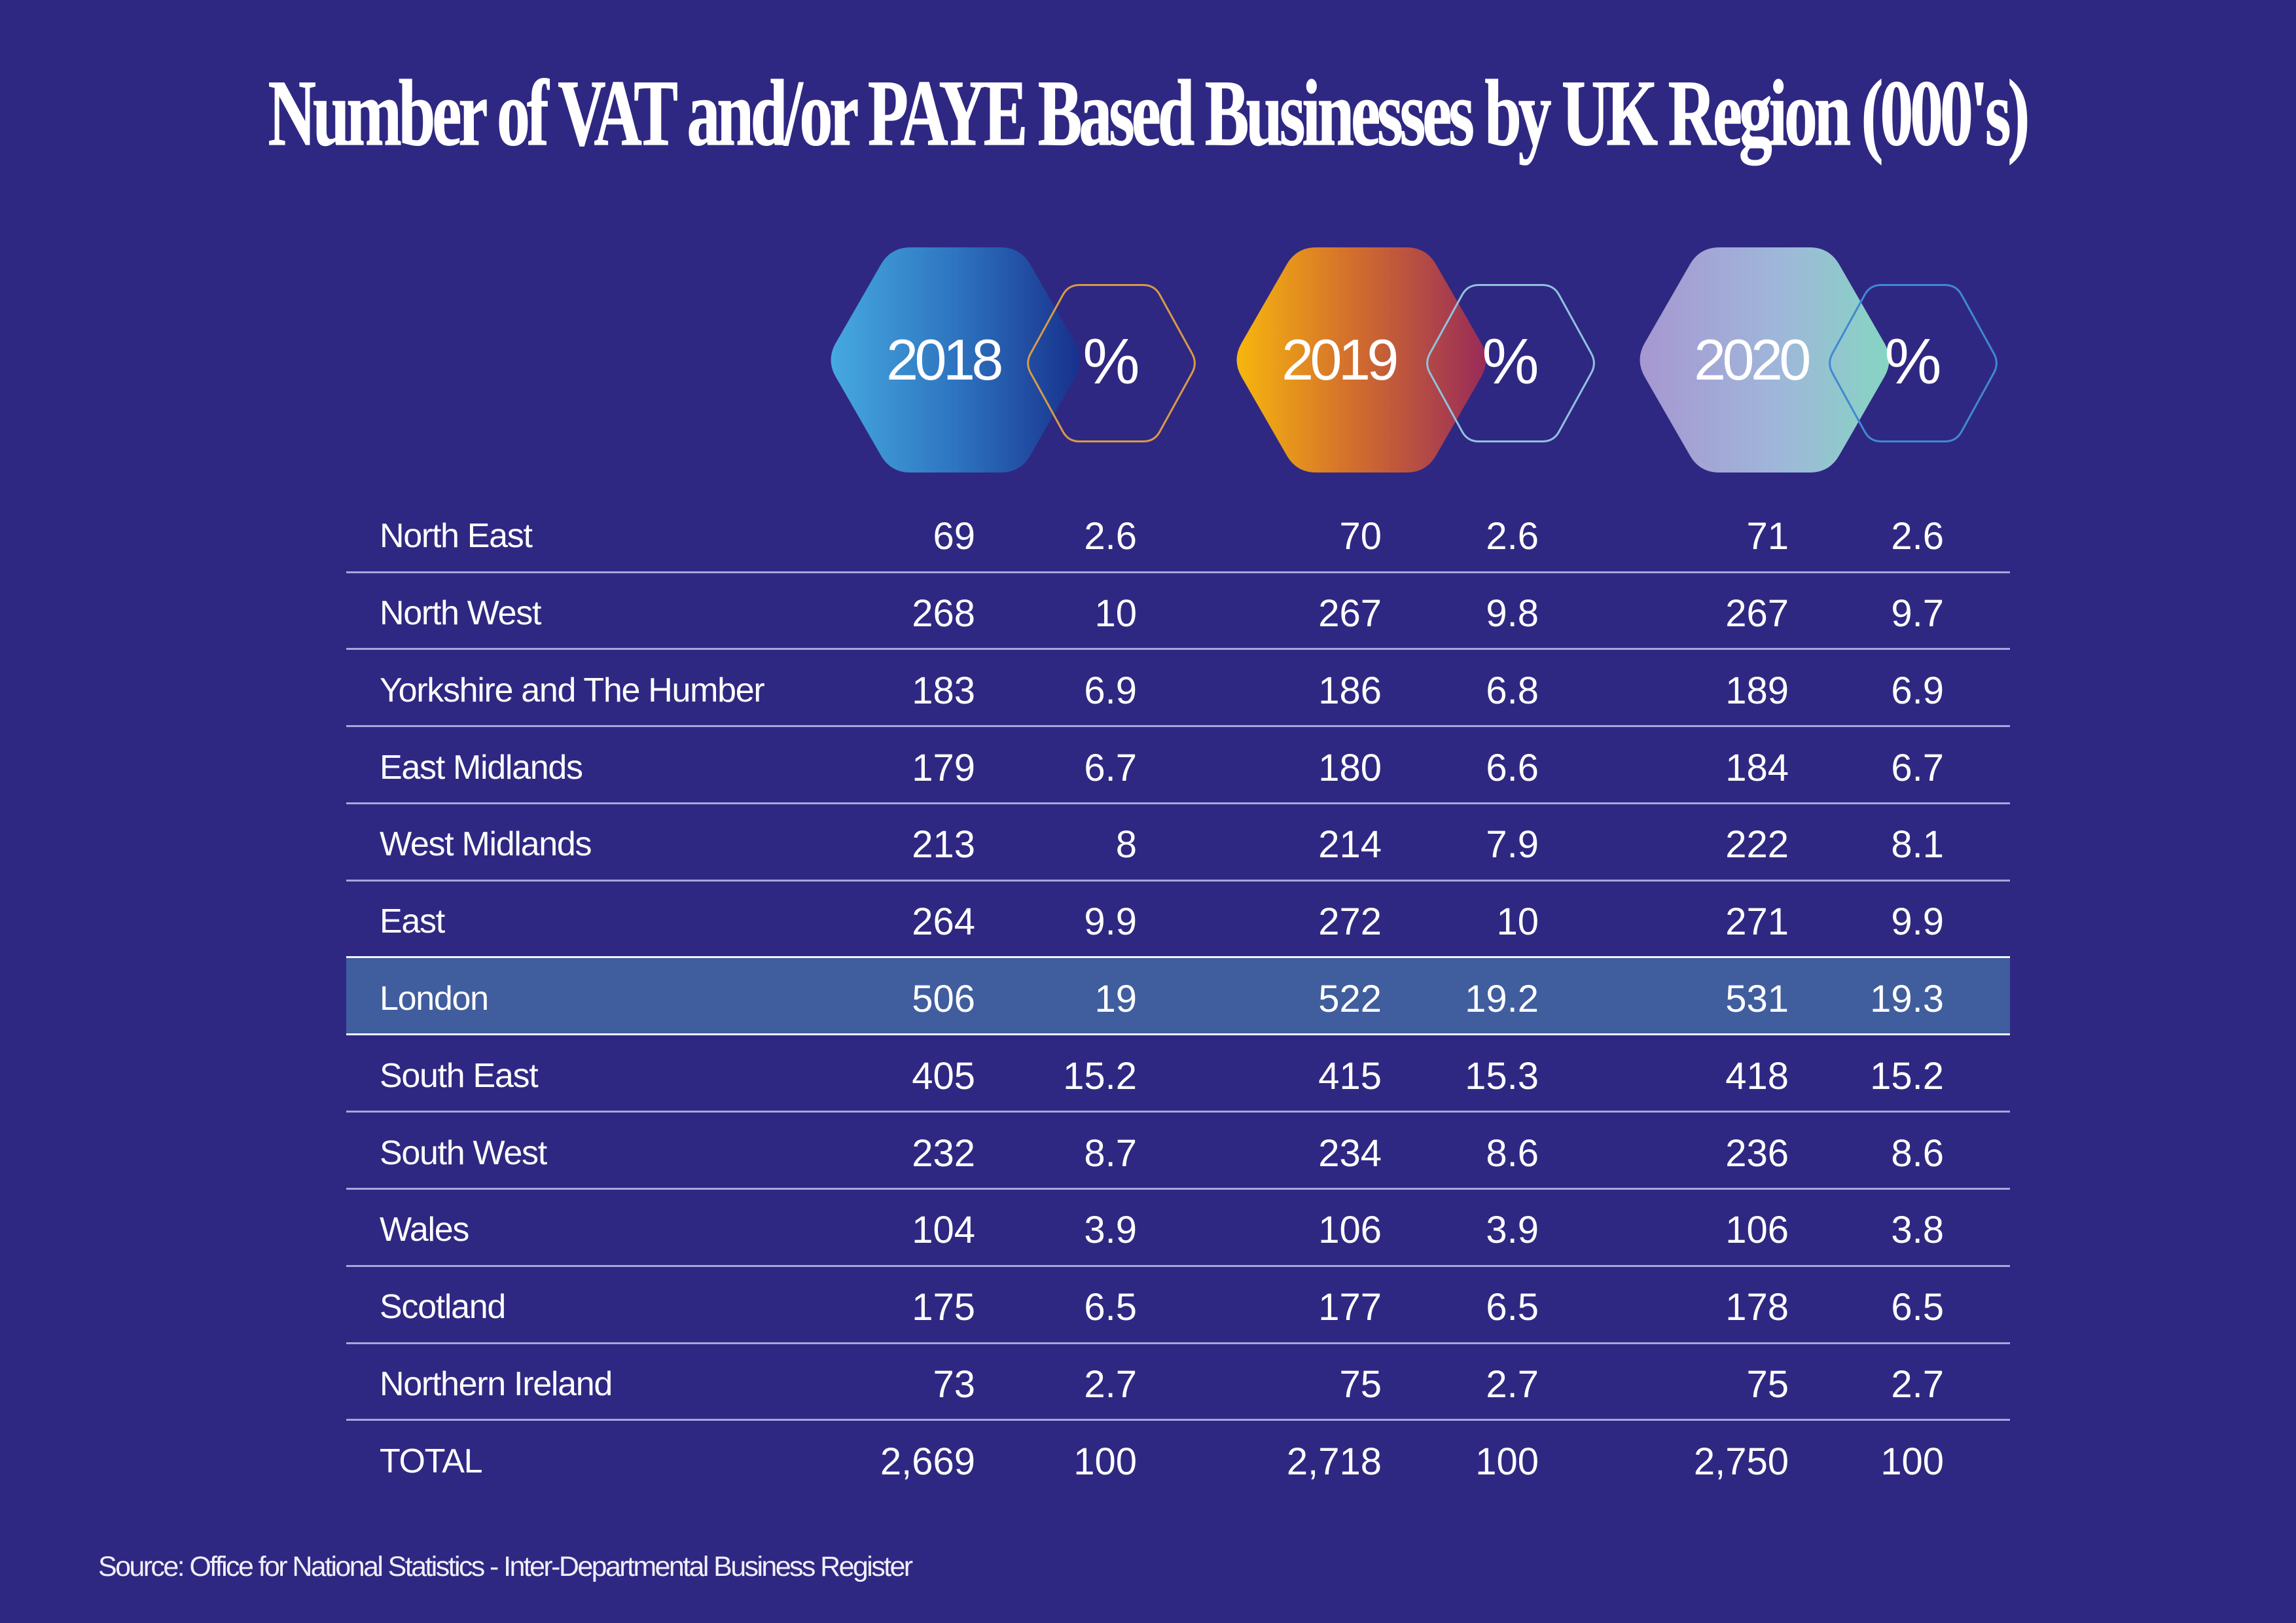 The width and height of the screenshot is (2296, 1623). Describe the element at coordinates (1339, 359) in the screenshot. I see `svg-text: 2019` at that location.